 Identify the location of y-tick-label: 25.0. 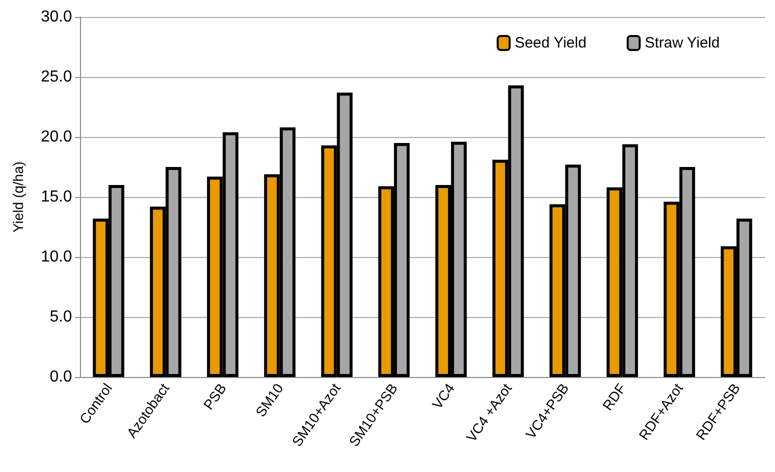
(56, 77).